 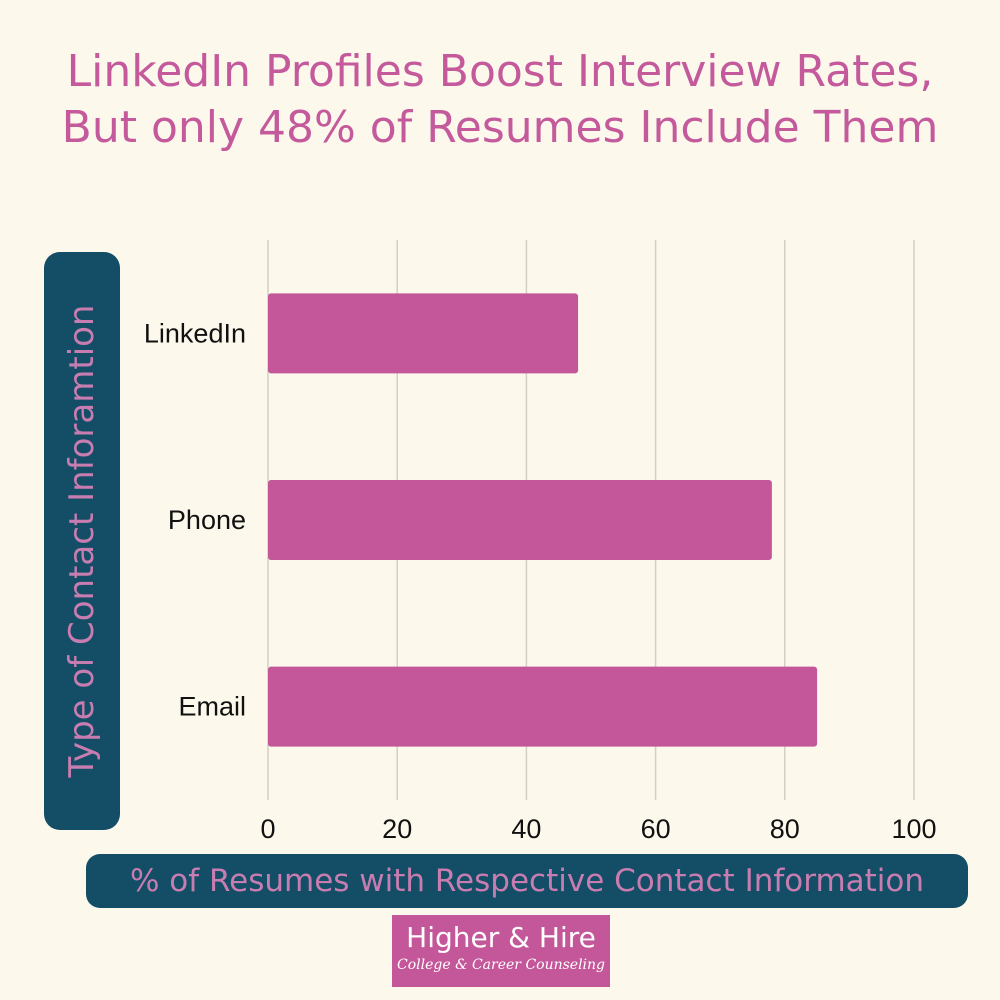 I want to click on category-label-phone: Phone, so click(x=207, y=520).